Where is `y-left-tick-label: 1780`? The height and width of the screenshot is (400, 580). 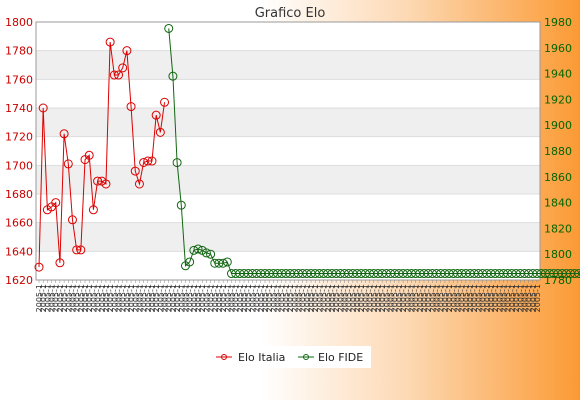
y-left-tick-label: 1780 is located at coordinates (19, 51).